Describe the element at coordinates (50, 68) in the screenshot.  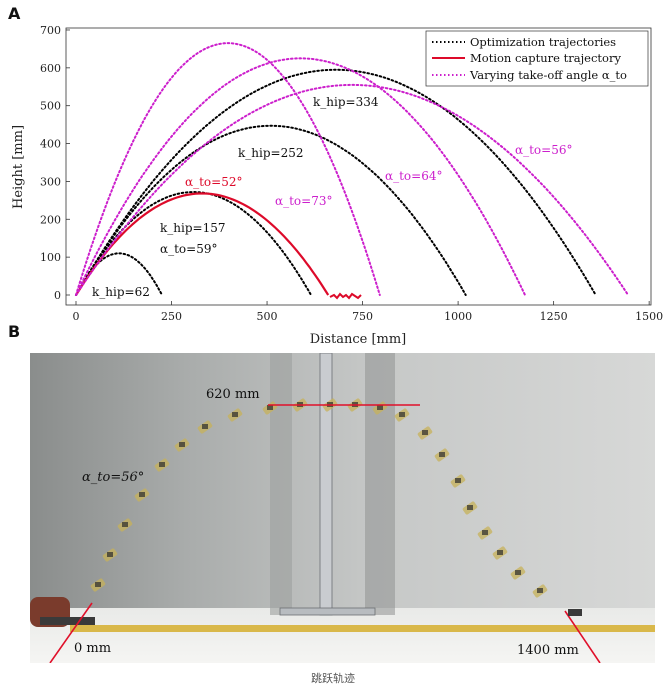
I see `y-tick-label: 600` at that location.